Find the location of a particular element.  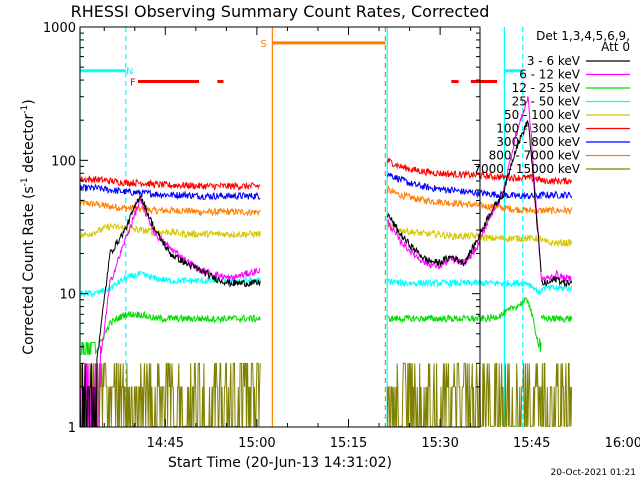

state-label: N is located at coordinates (129, 72).